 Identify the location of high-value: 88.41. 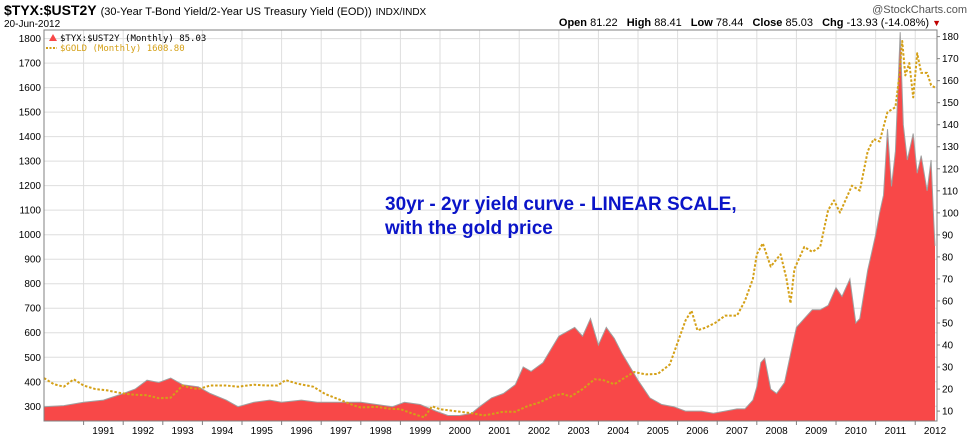
(668, 23).